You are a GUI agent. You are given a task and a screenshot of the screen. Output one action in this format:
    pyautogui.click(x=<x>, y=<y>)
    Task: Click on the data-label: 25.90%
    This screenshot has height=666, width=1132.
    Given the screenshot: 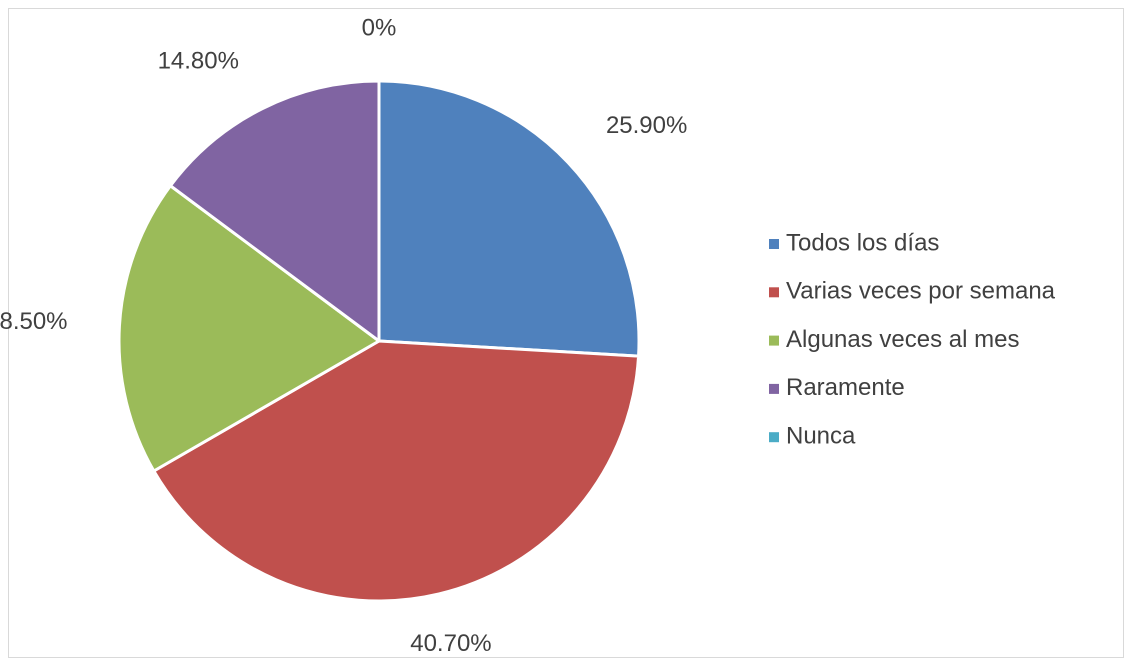 What is the action you would take?
    pyautogui.click(x=646, y=125)
    